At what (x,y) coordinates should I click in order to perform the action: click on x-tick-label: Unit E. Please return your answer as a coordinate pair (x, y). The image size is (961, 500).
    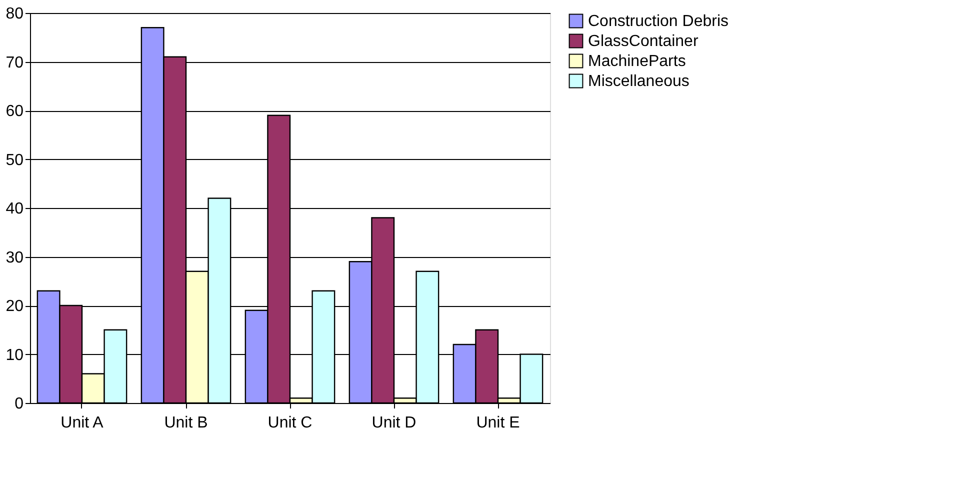
    Looking at the image, I should click on (498, 423).